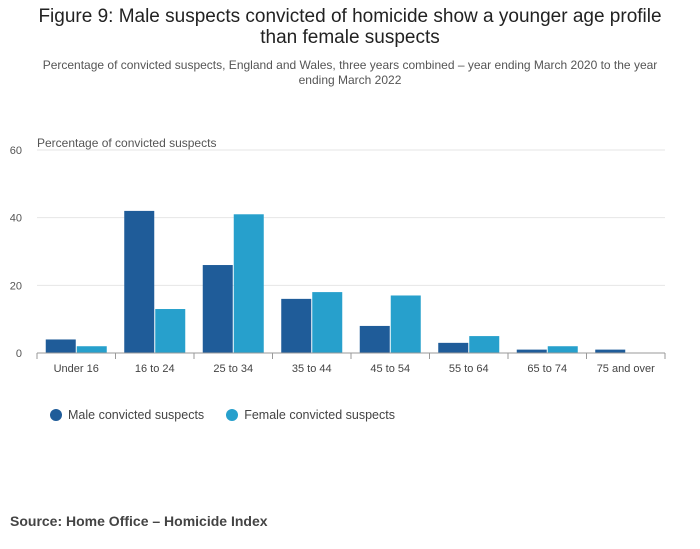  I want to click on x-tick-label: 55 to 64, so click(469, 369).